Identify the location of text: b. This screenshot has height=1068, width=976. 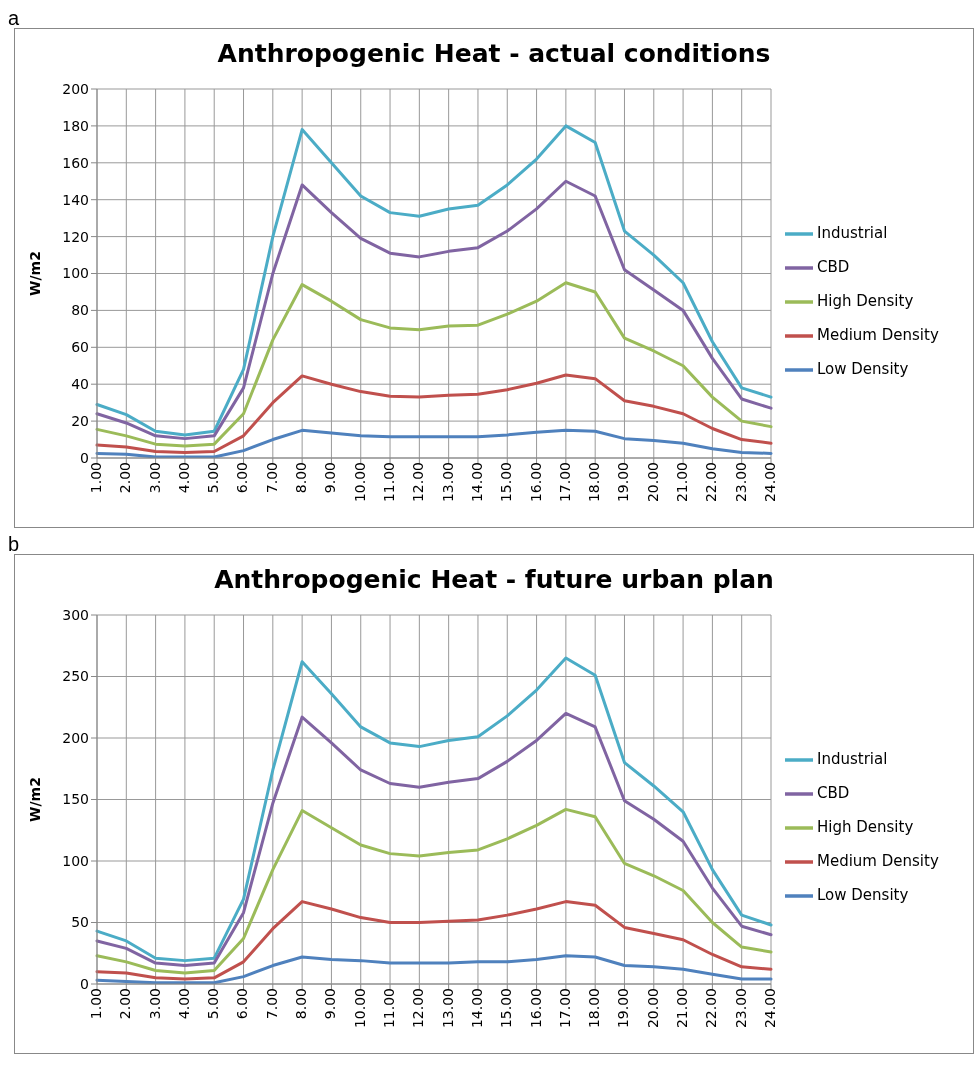
(14, 544).